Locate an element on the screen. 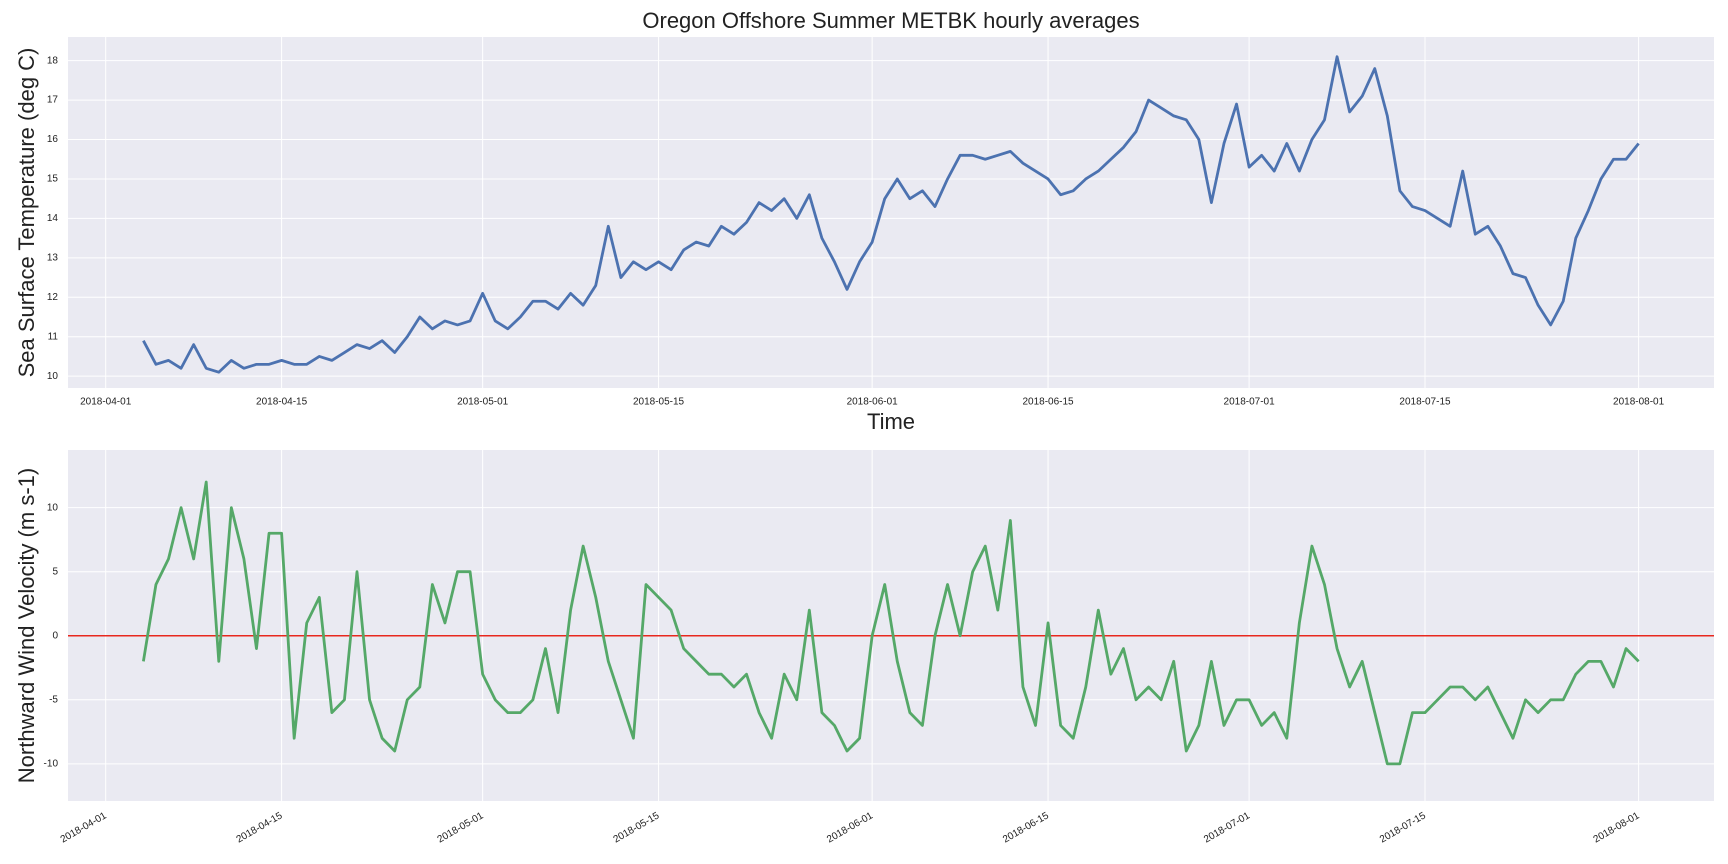 This screenshot has width=1728, height=864. y-tick-label: 18 is located at coordinates (53, 60).